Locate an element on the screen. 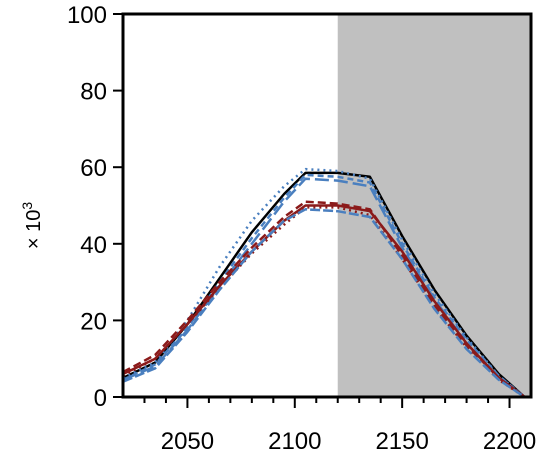 This screenshot has height=456, width=542. y-tick-label: 60 is located at coordinates (93, 168).